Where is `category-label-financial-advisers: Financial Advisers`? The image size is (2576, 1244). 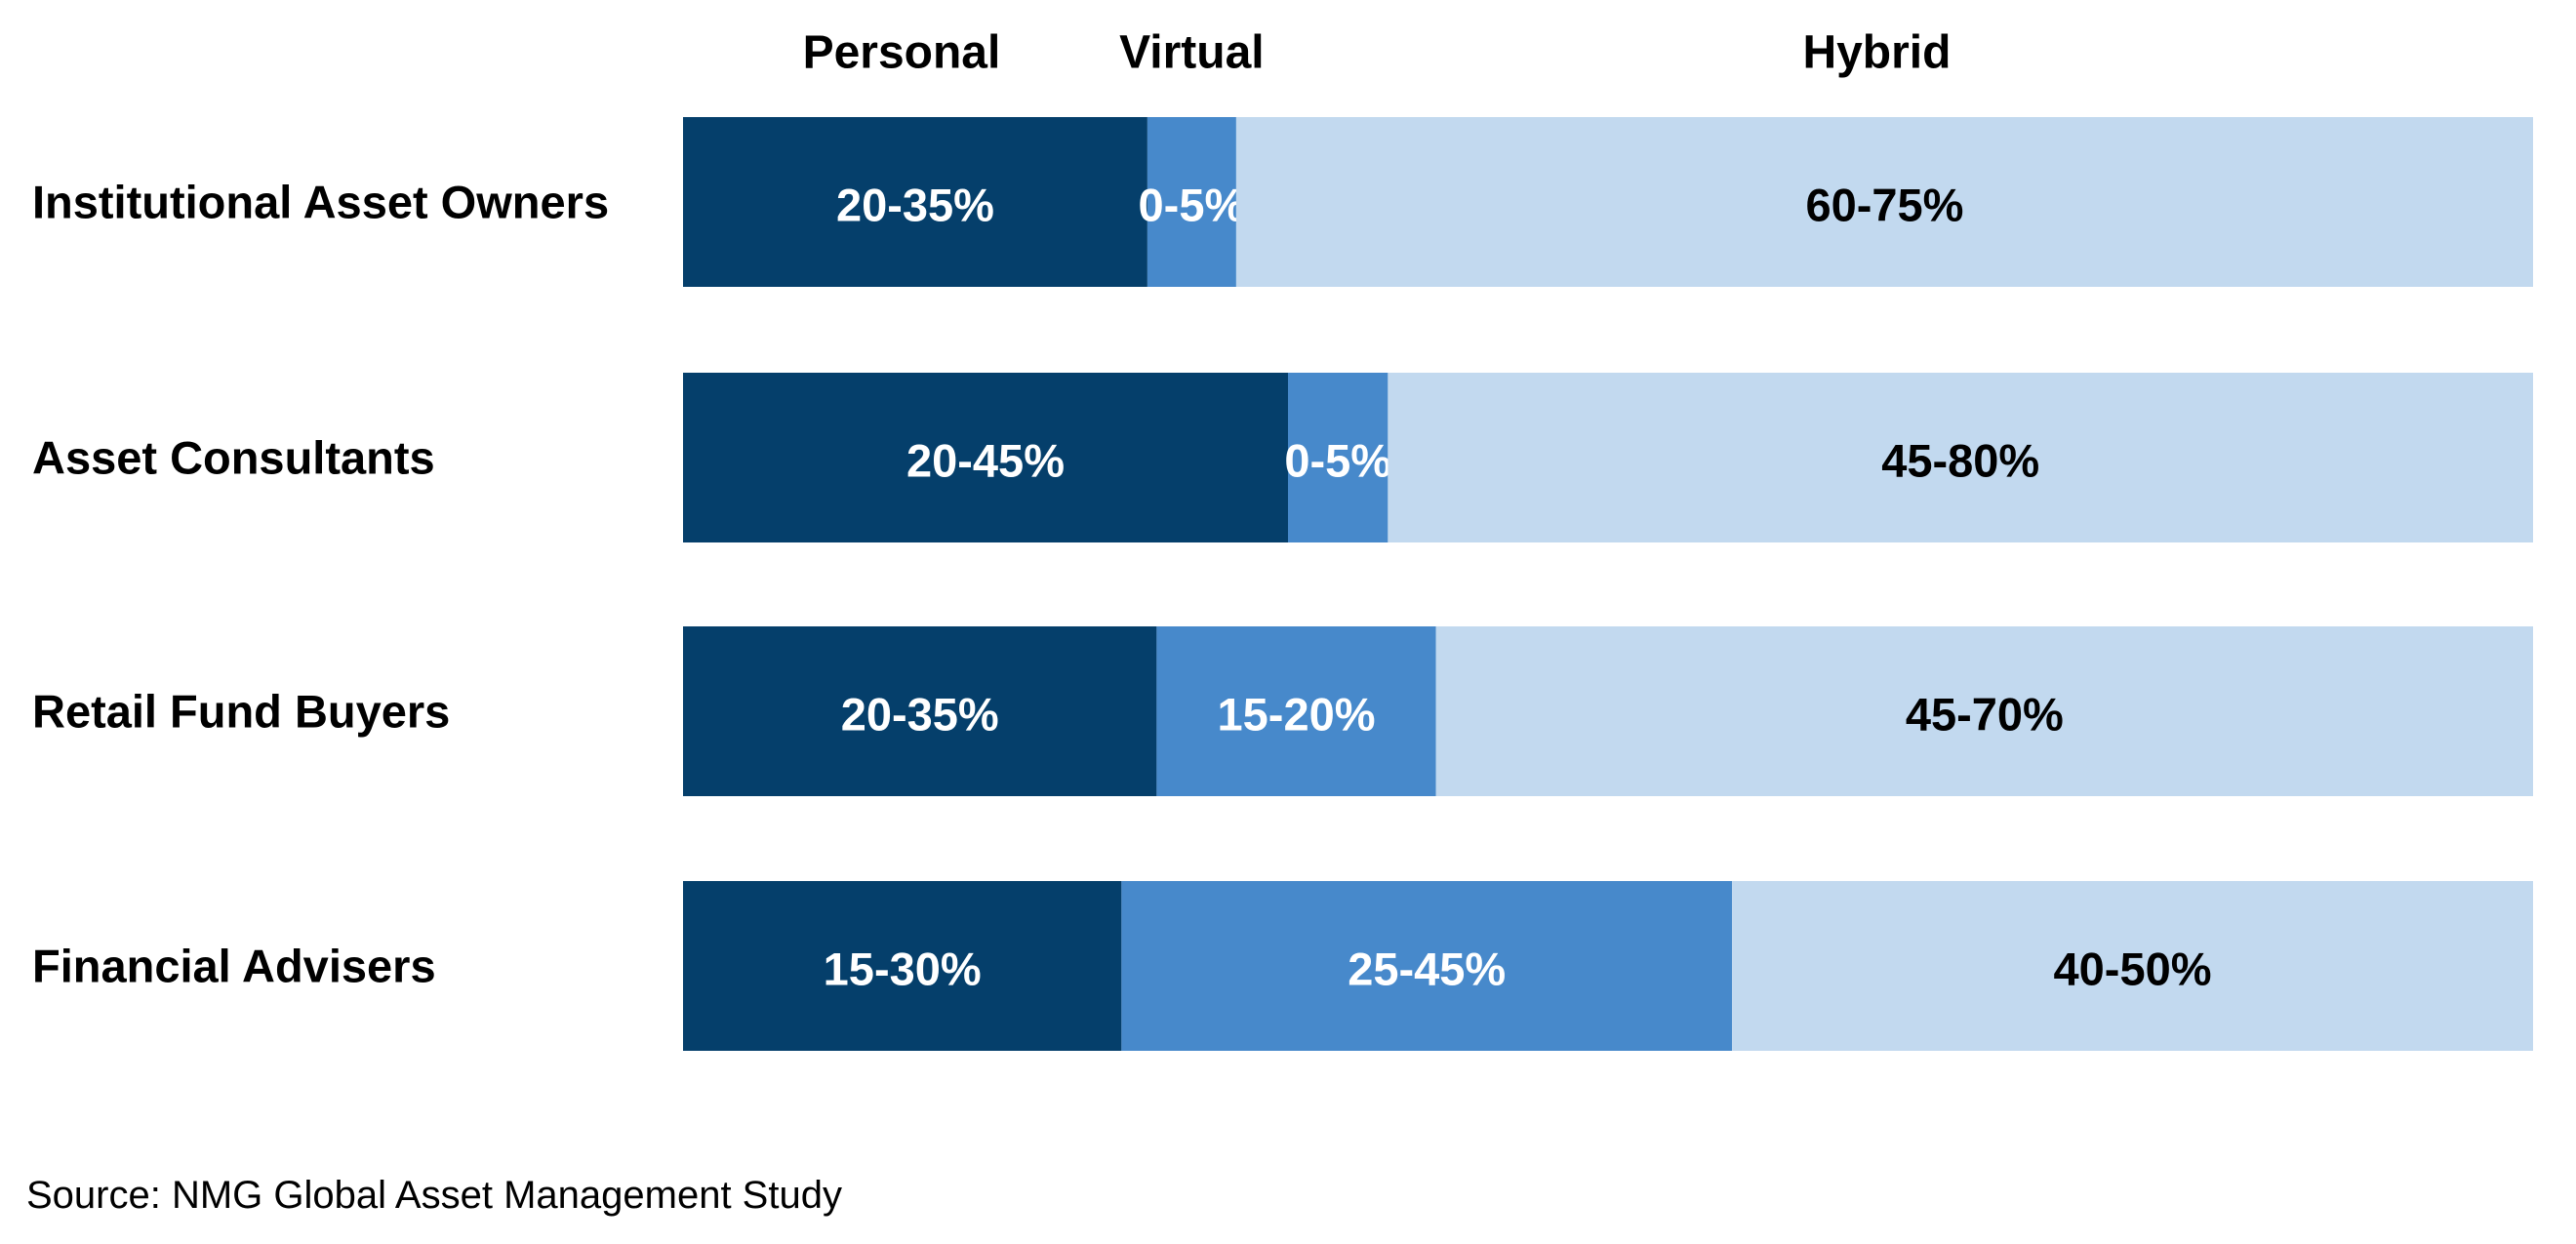
category-label-financial-advisers: Financial Advisers is located at coordinates (234, 967).